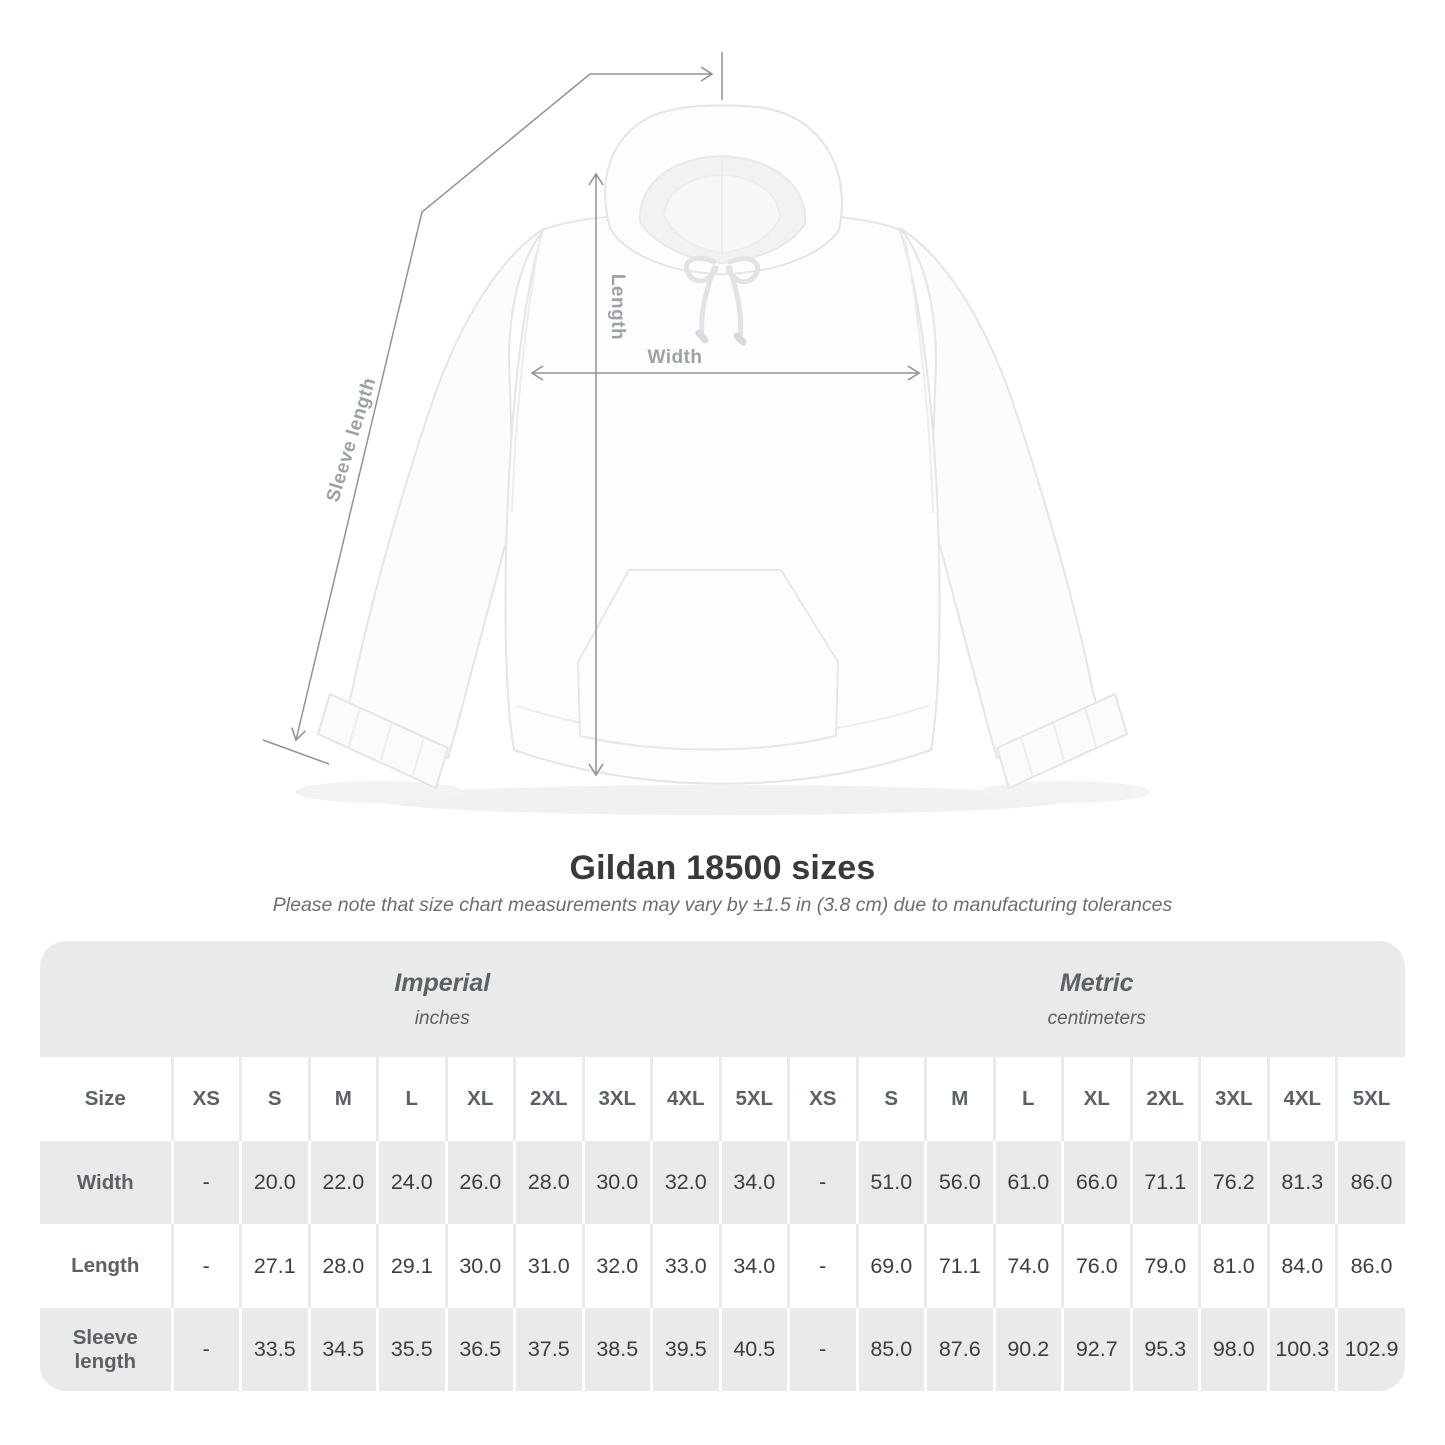 The image size is (1445, 1445). Describe the element at coordinates (674, 357) in the screenshot. I see `width-label: Width` at that location.